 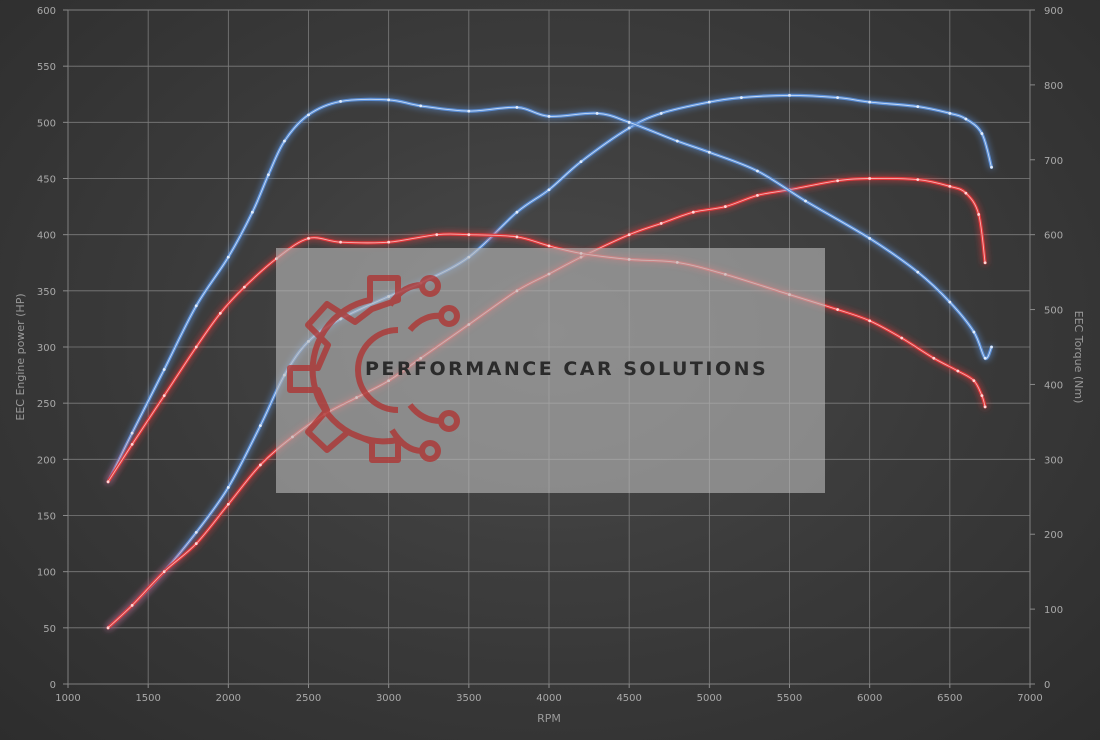 I want to click on y-right-axis-title: EEC Torque (Nm), so click(x=1078, y=357).